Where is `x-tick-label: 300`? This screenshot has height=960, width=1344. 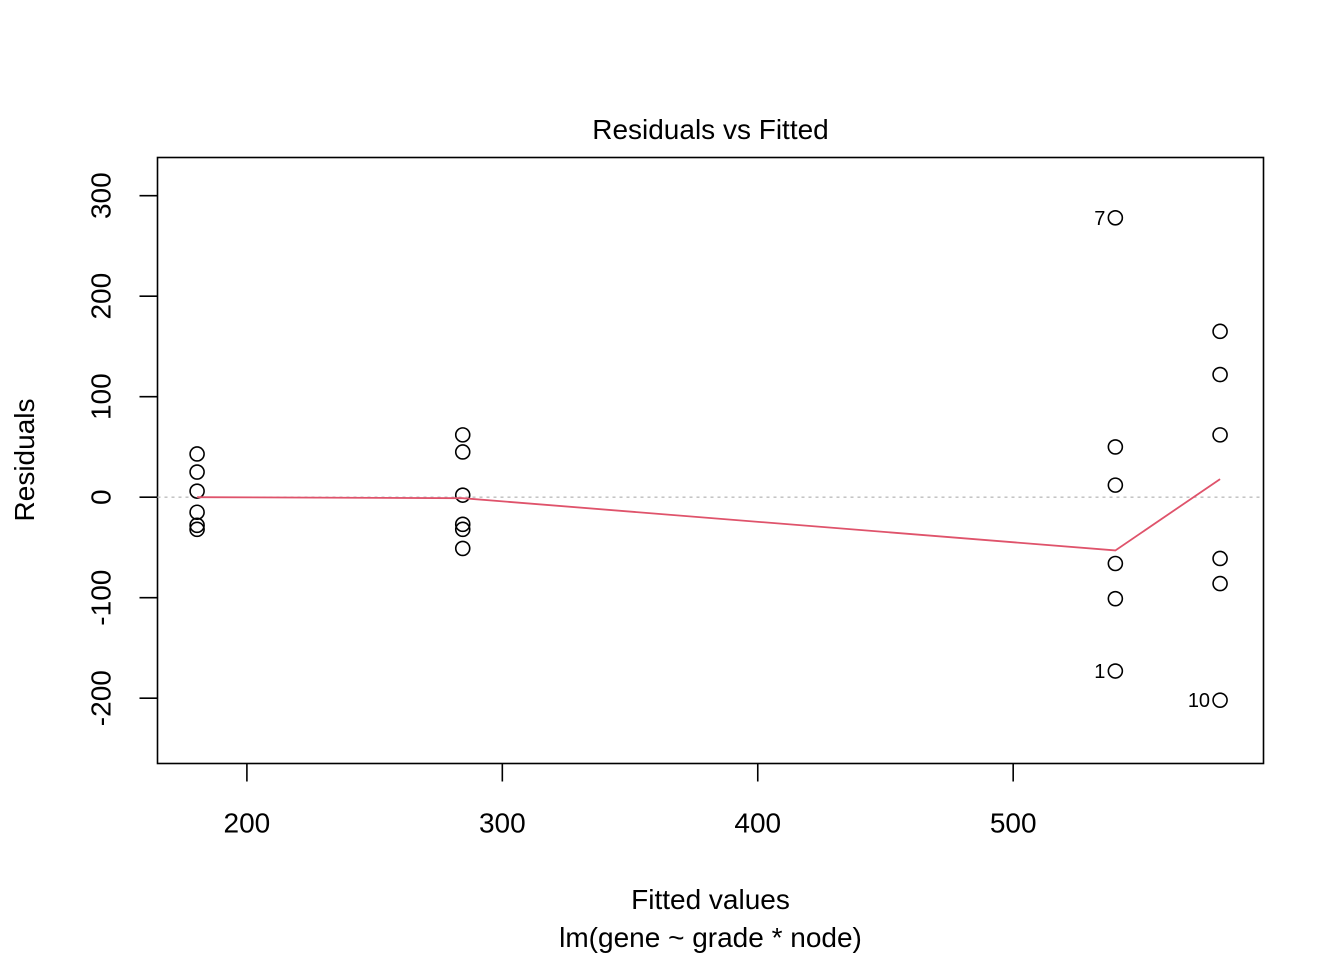 x-tick-label: 300 is located at coordinates (502, 823).